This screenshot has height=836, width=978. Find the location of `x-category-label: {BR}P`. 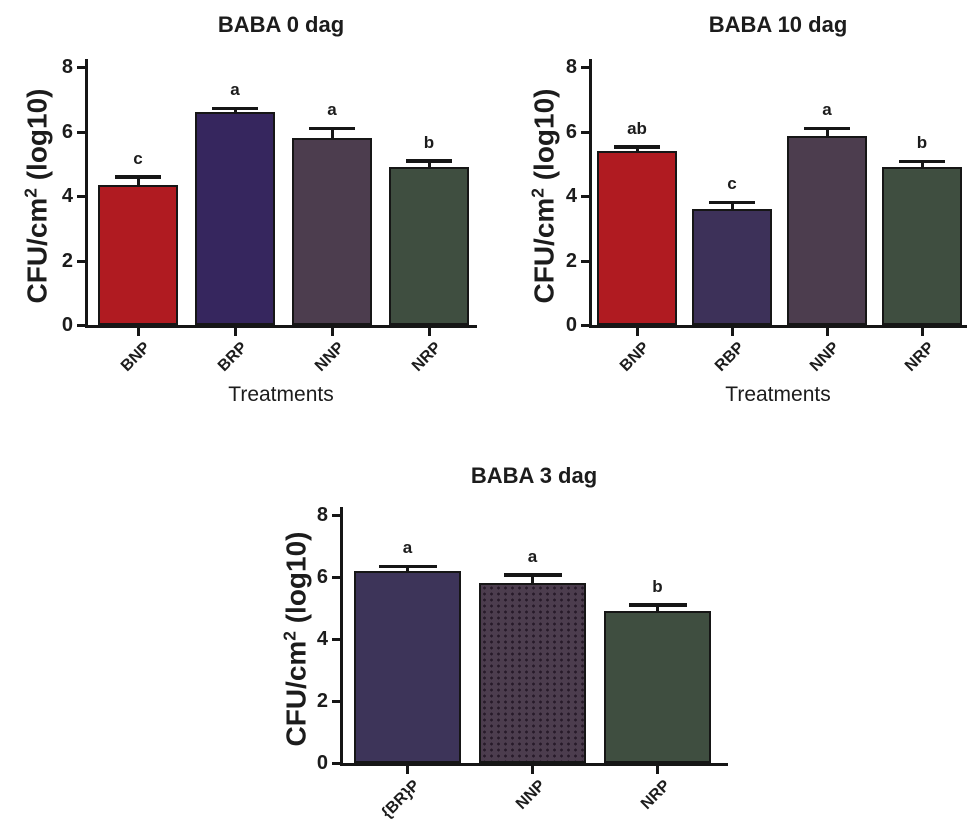

x-category-label: {BR}P is located at coordinates (401, 799).